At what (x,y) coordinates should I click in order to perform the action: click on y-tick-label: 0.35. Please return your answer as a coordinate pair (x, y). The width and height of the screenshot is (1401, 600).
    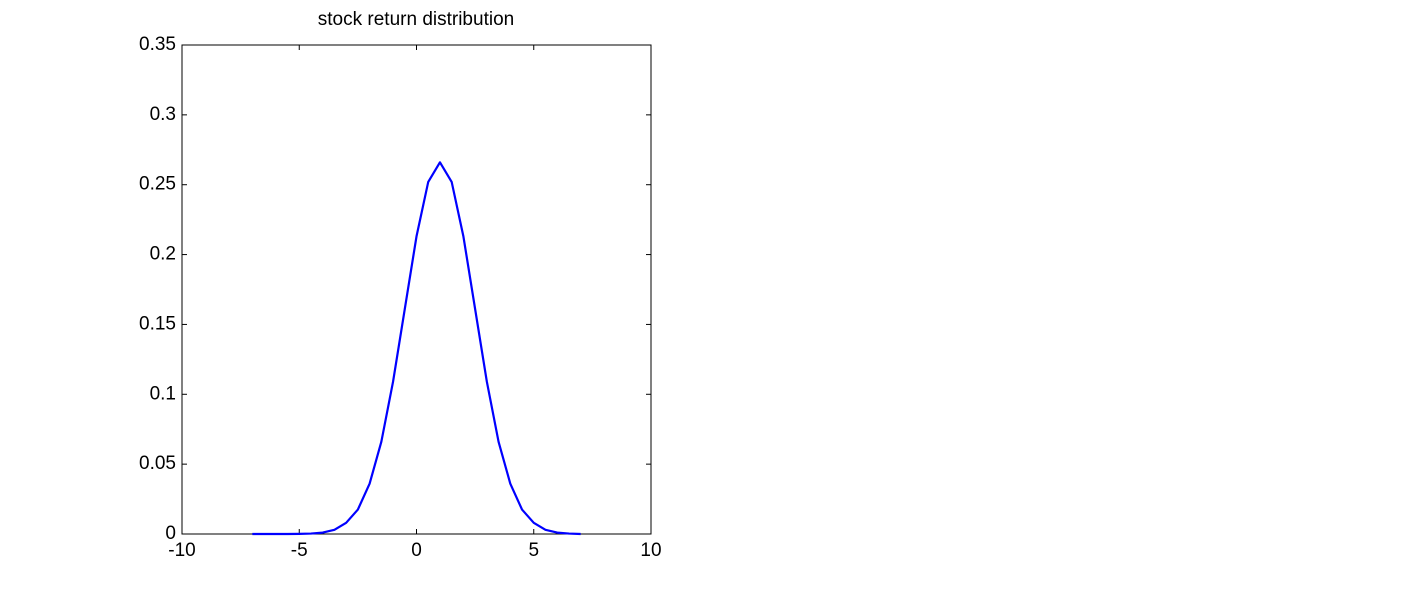
    Looking at the image, I should click on (157, 44).